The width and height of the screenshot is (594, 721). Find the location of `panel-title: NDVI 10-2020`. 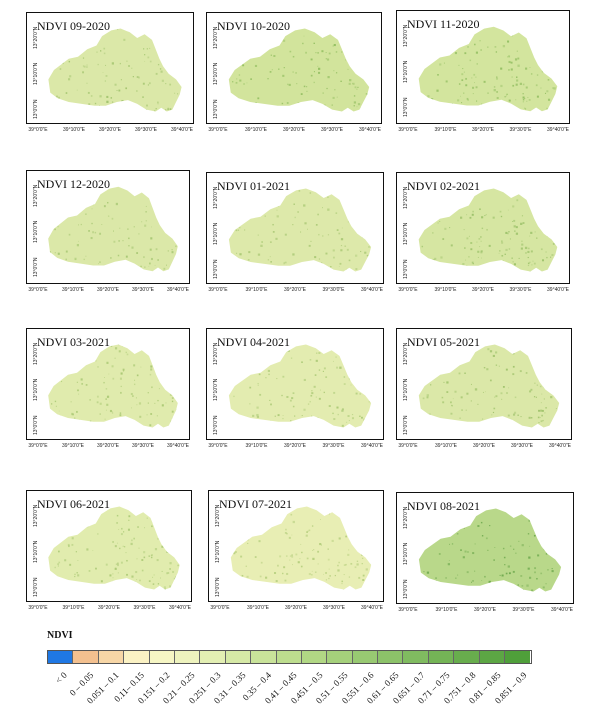

panel-title: NDVI 10-2020 is located at coordinates (253, 26).